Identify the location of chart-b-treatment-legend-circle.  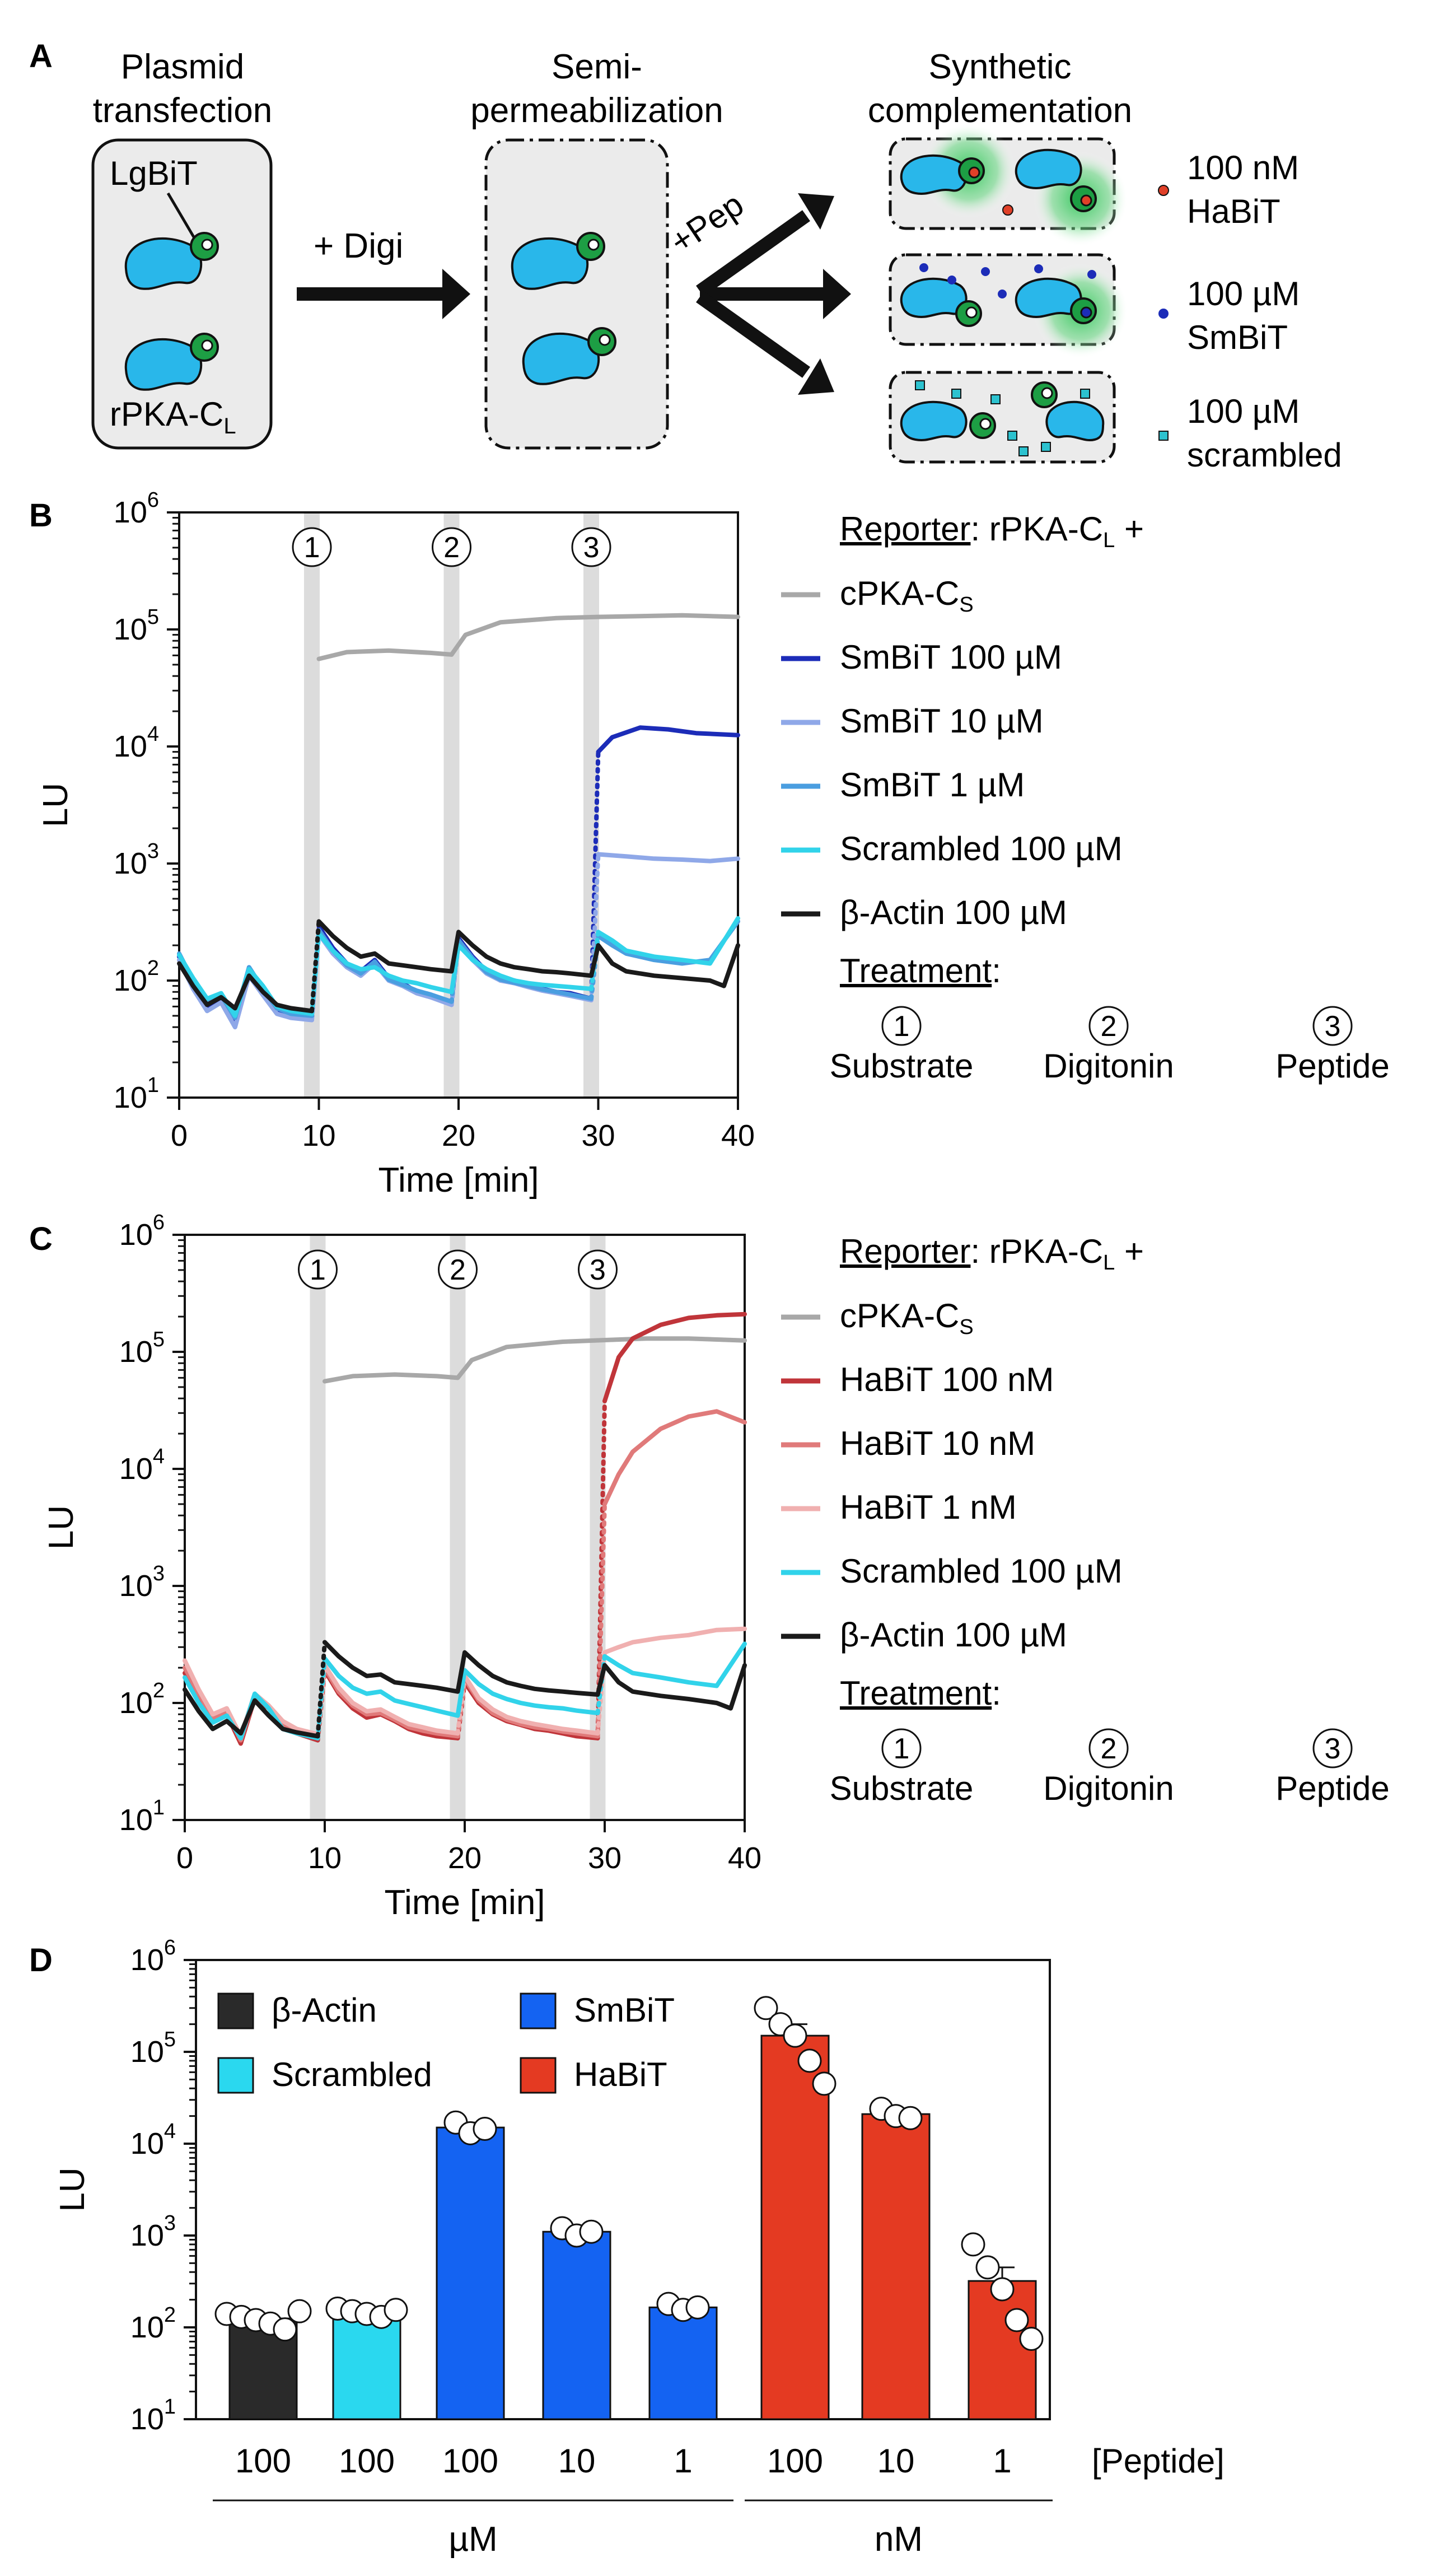
(1332, 1026).